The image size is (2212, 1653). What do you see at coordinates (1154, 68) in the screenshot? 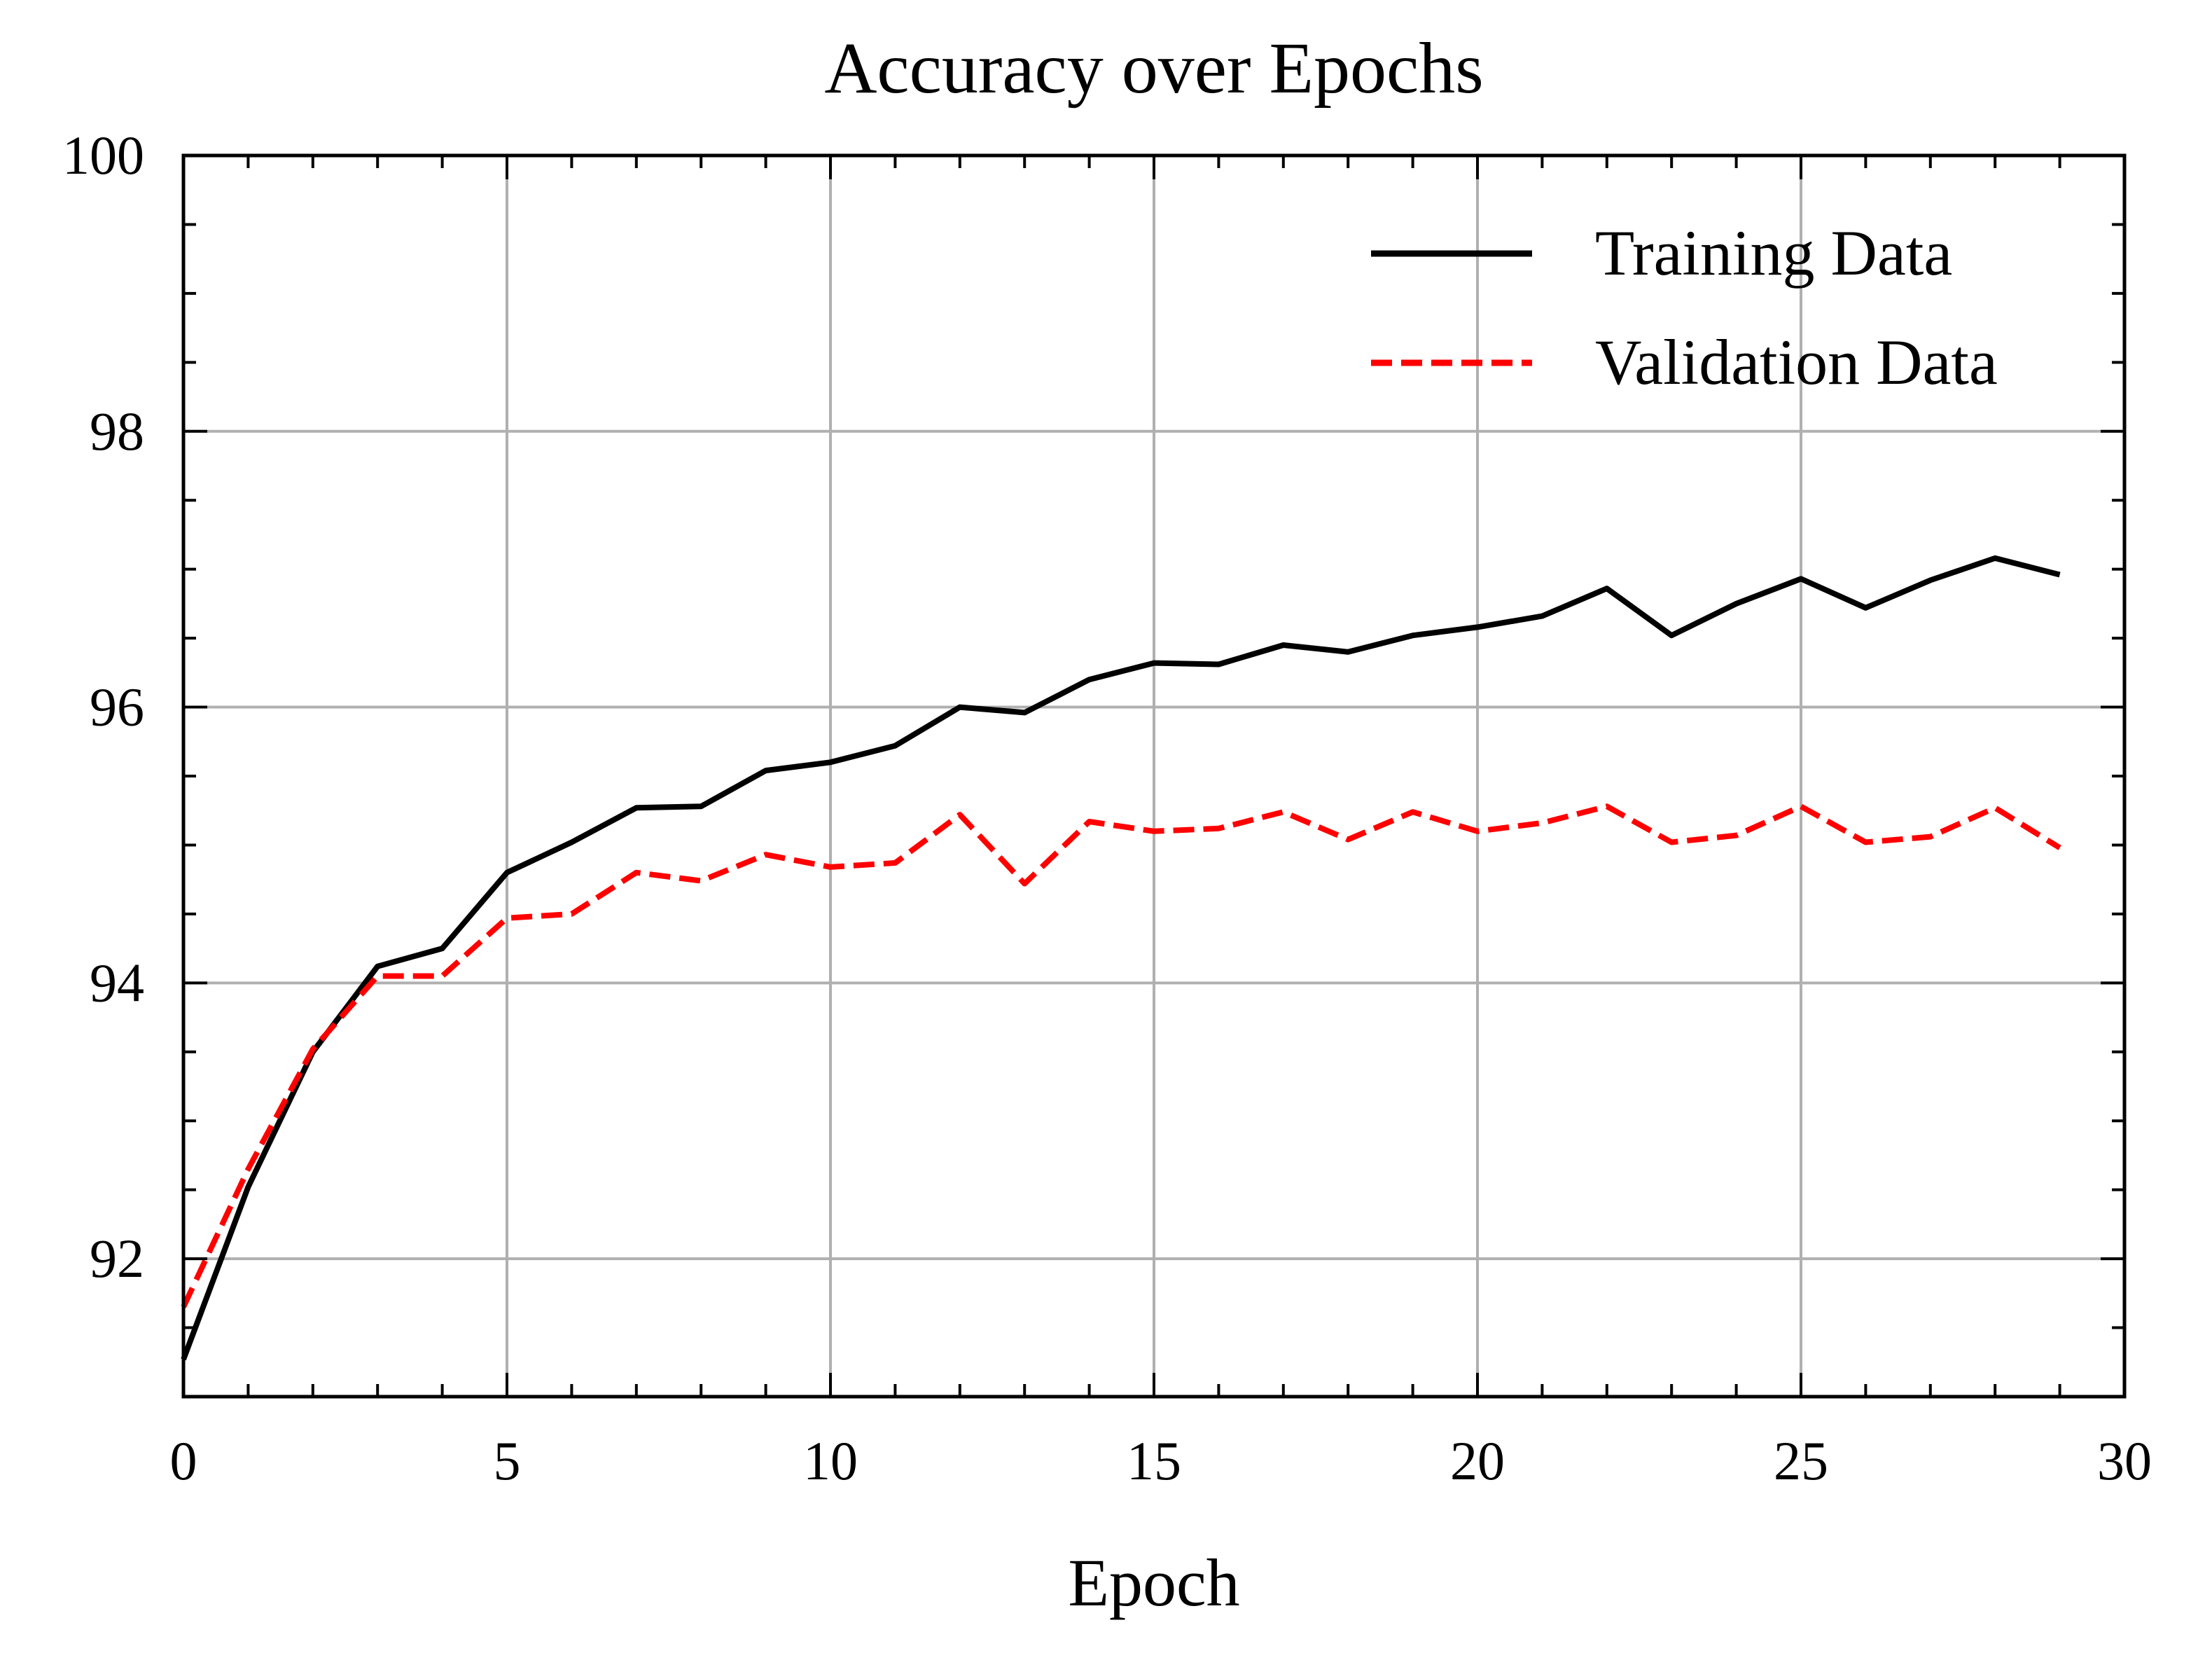
I see `chart-title: Accuracy over Epochs` at bounding box center [1154, 68].